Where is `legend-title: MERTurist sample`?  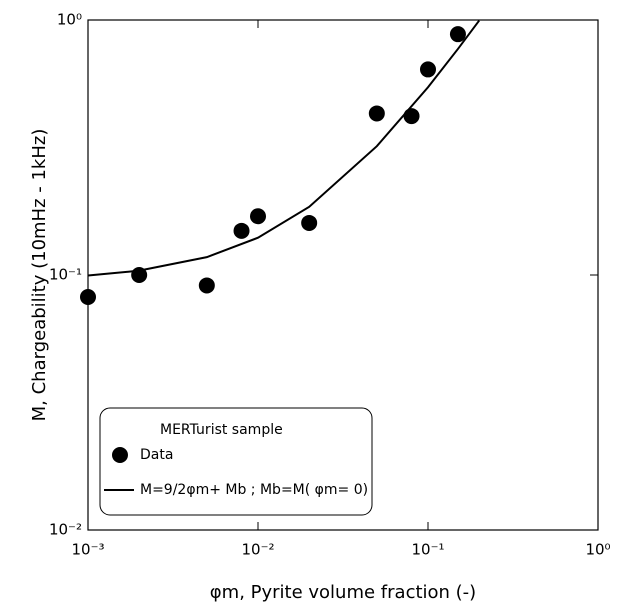 legend-title: MERTurist sample is located at coordinates (221, 430).